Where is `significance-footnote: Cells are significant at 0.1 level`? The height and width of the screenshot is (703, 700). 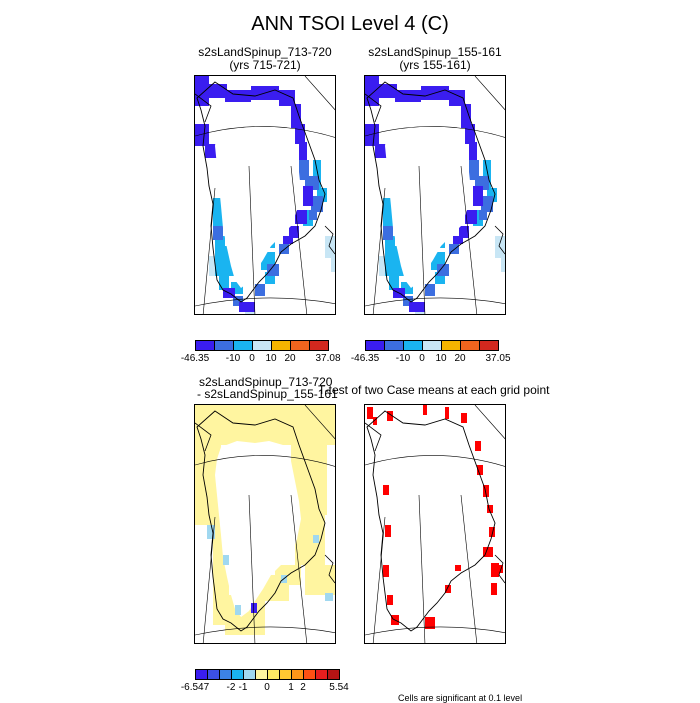
significance-footnote: Cells are significant at 0.1 level is located at coordinates (460, 698).